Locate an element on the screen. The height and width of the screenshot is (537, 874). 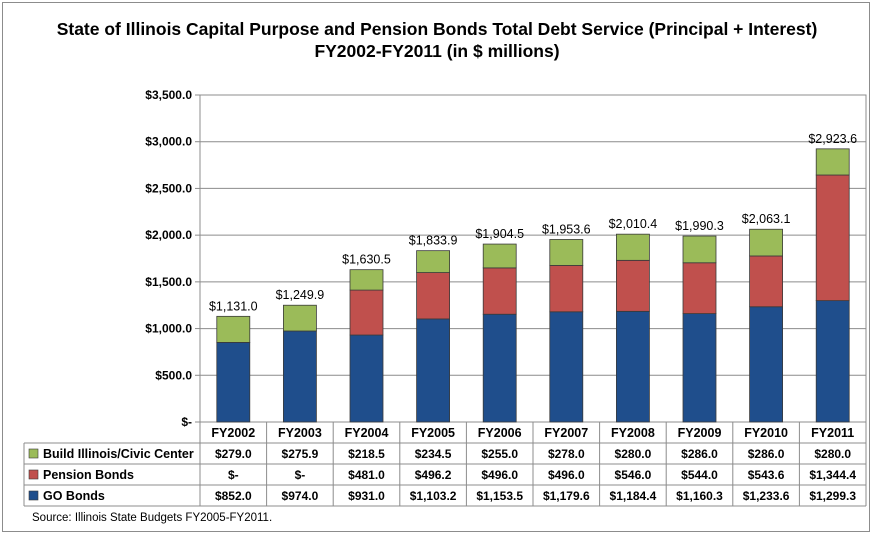
y-tick-label: $1,500.0 is located at coordinates (168, 282).